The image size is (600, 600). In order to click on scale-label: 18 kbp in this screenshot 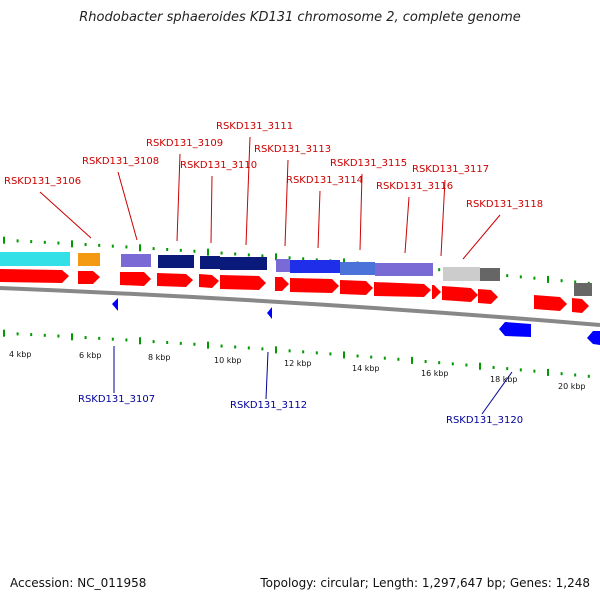, I will do `click(504, 379)`.